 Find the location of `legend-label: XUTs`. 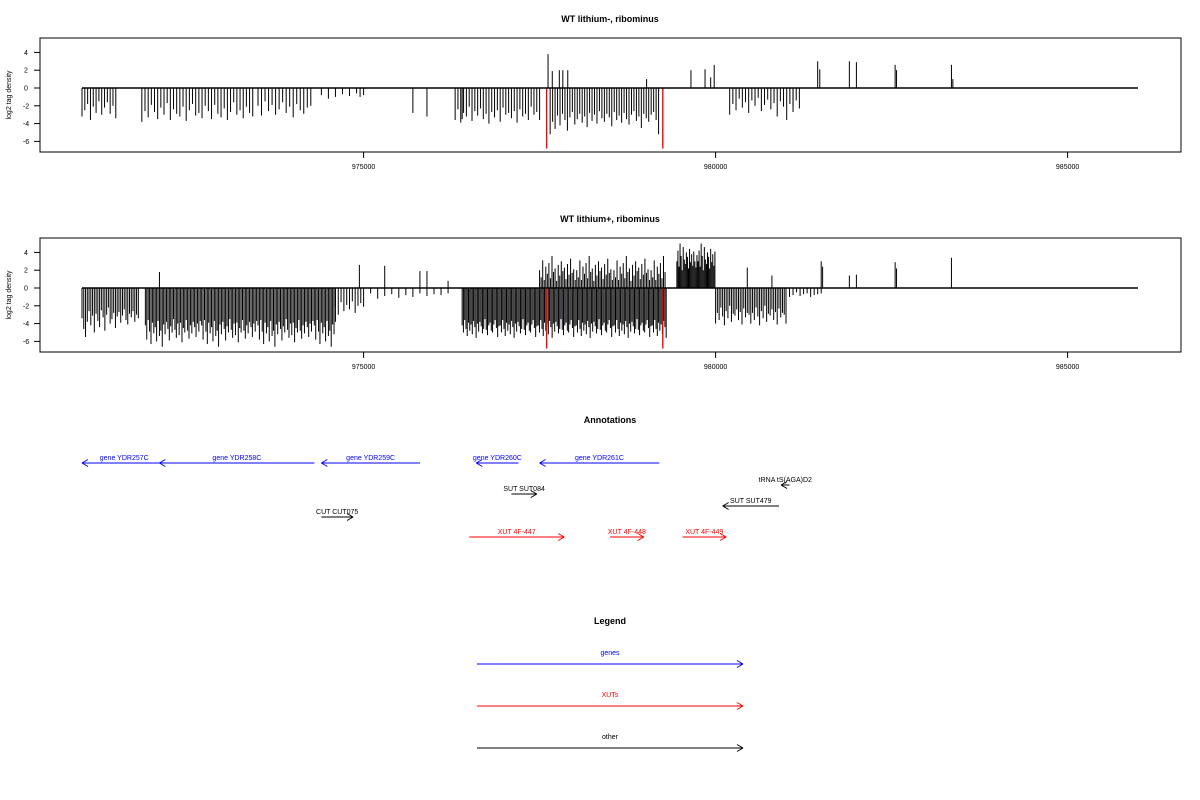

legend-label: XUTs is located at coordinates (610, 695).